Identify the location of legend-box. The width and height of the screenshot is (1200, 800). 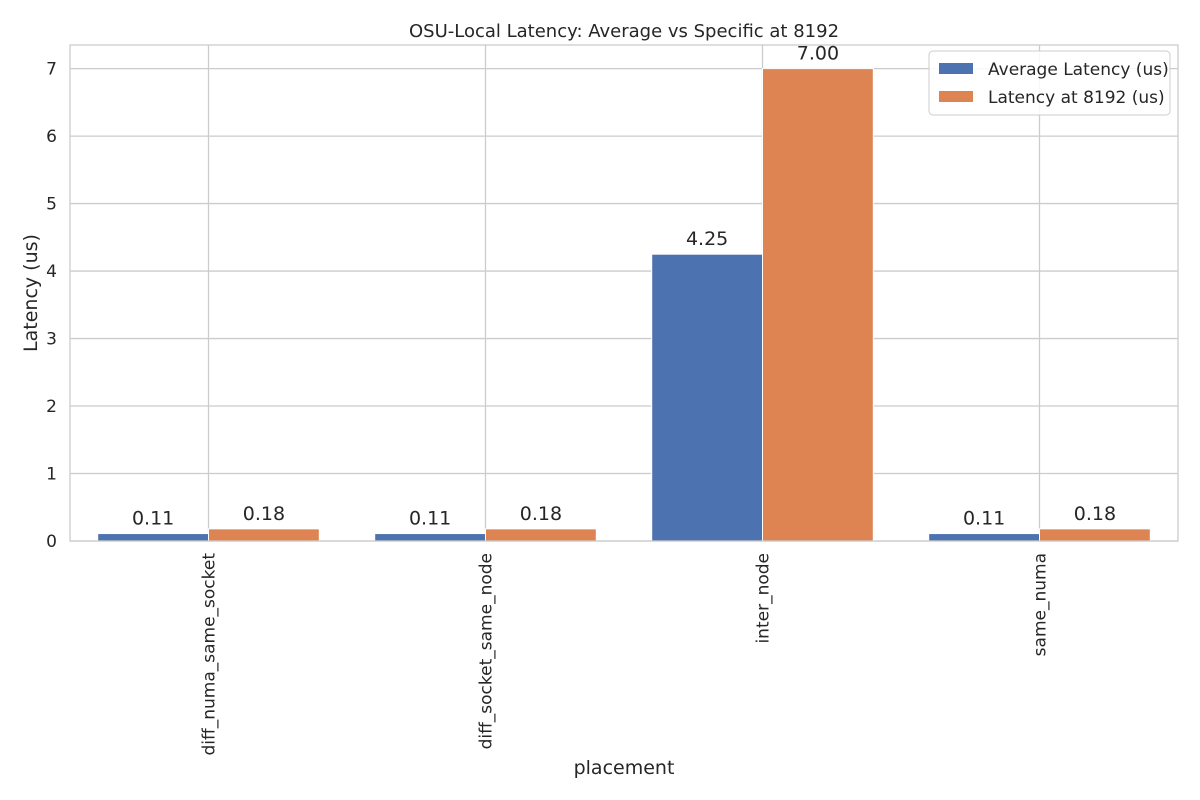
(1049, 83).